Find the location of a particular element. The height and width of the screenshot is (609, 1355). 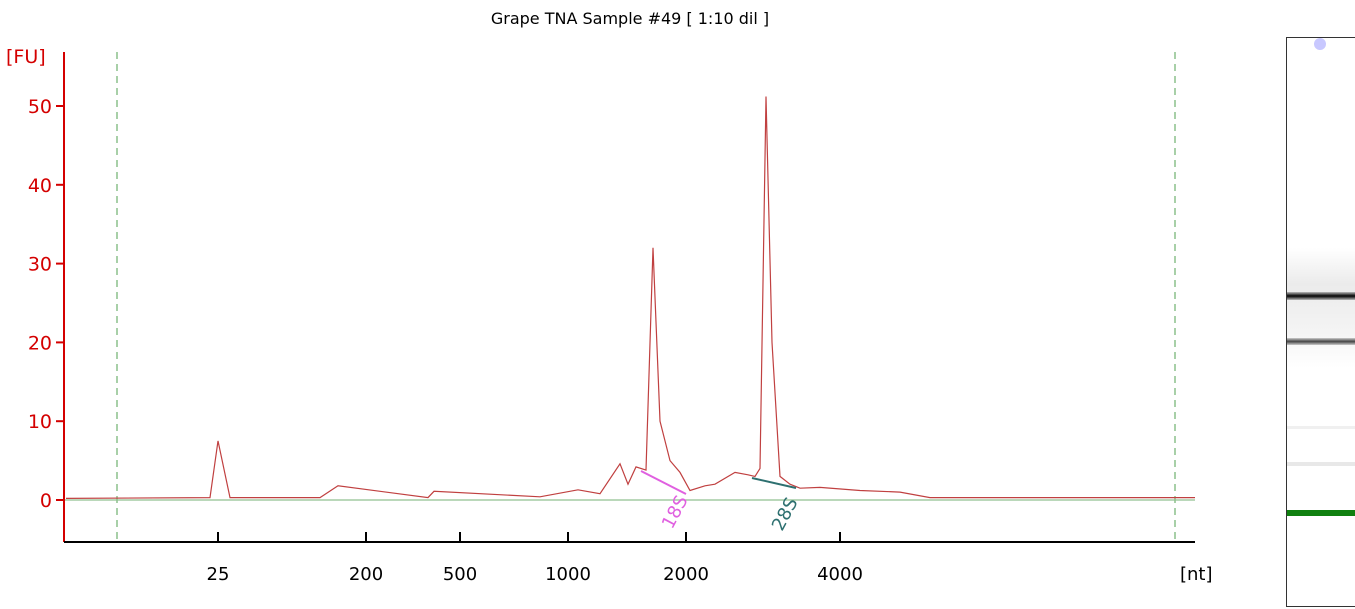

gel-smear is located at coordinates (1321, 308).